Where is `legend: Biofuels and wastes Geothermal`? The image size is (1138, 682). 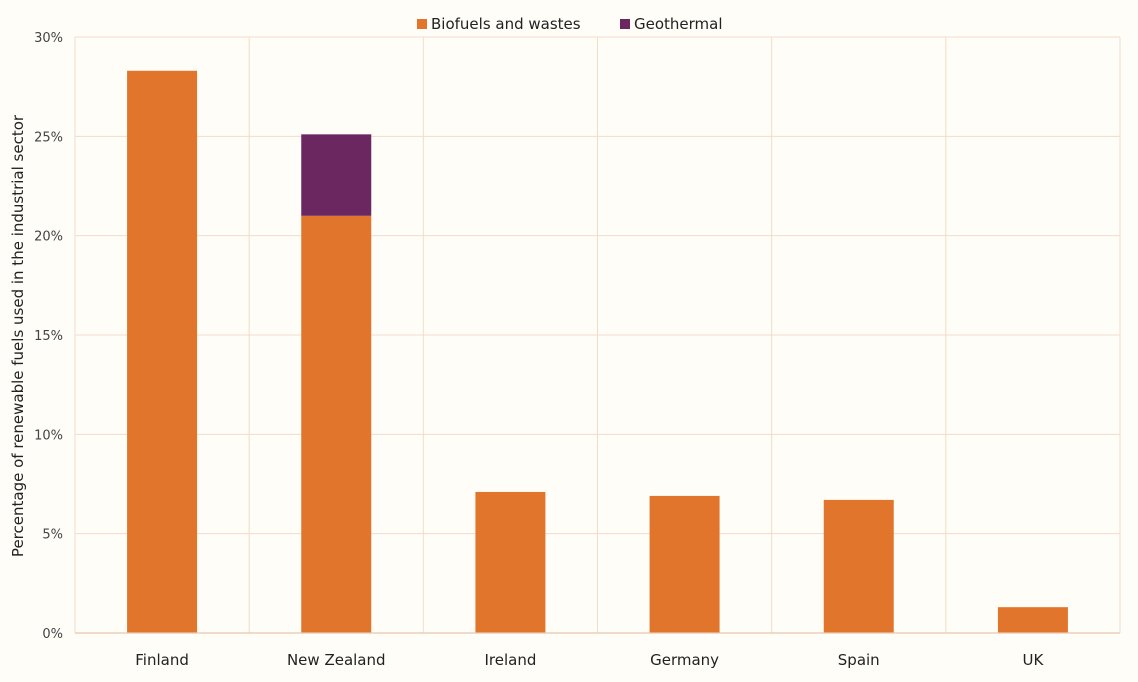
legend: Biofuels and wastes Geothermal is located at coordinates (570, 24).